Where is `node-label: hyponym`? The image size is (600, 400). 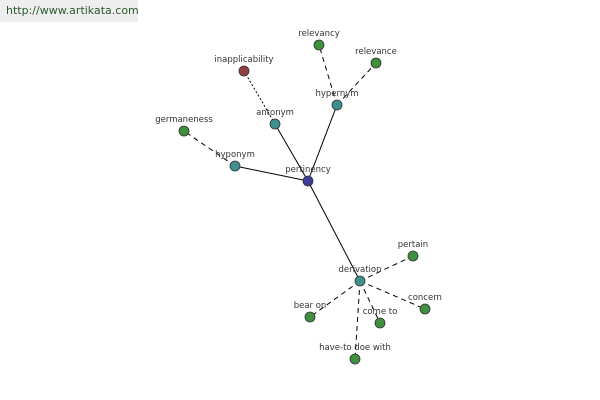
node-label: hyponym is located at coordinates (235, 155).